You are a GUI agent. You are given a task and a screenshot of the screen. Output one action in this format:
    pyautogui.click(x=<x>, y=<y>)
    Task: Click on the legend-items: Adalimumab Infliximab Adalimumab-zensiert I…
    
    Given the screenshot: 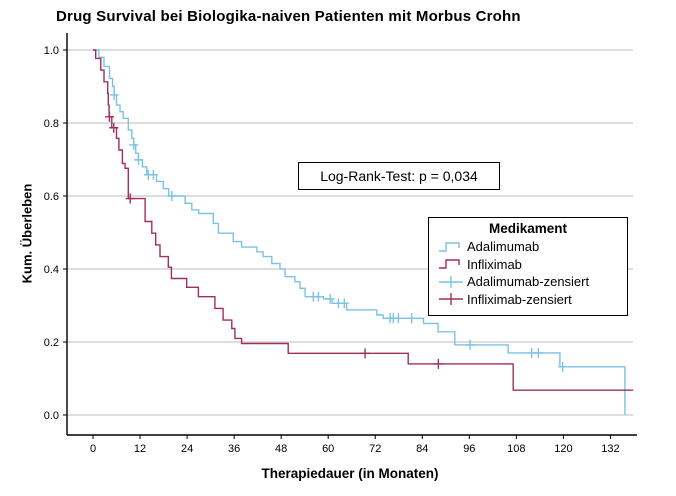 What is the action you would take?
    pyautogui.click(x=528, y=273)
    